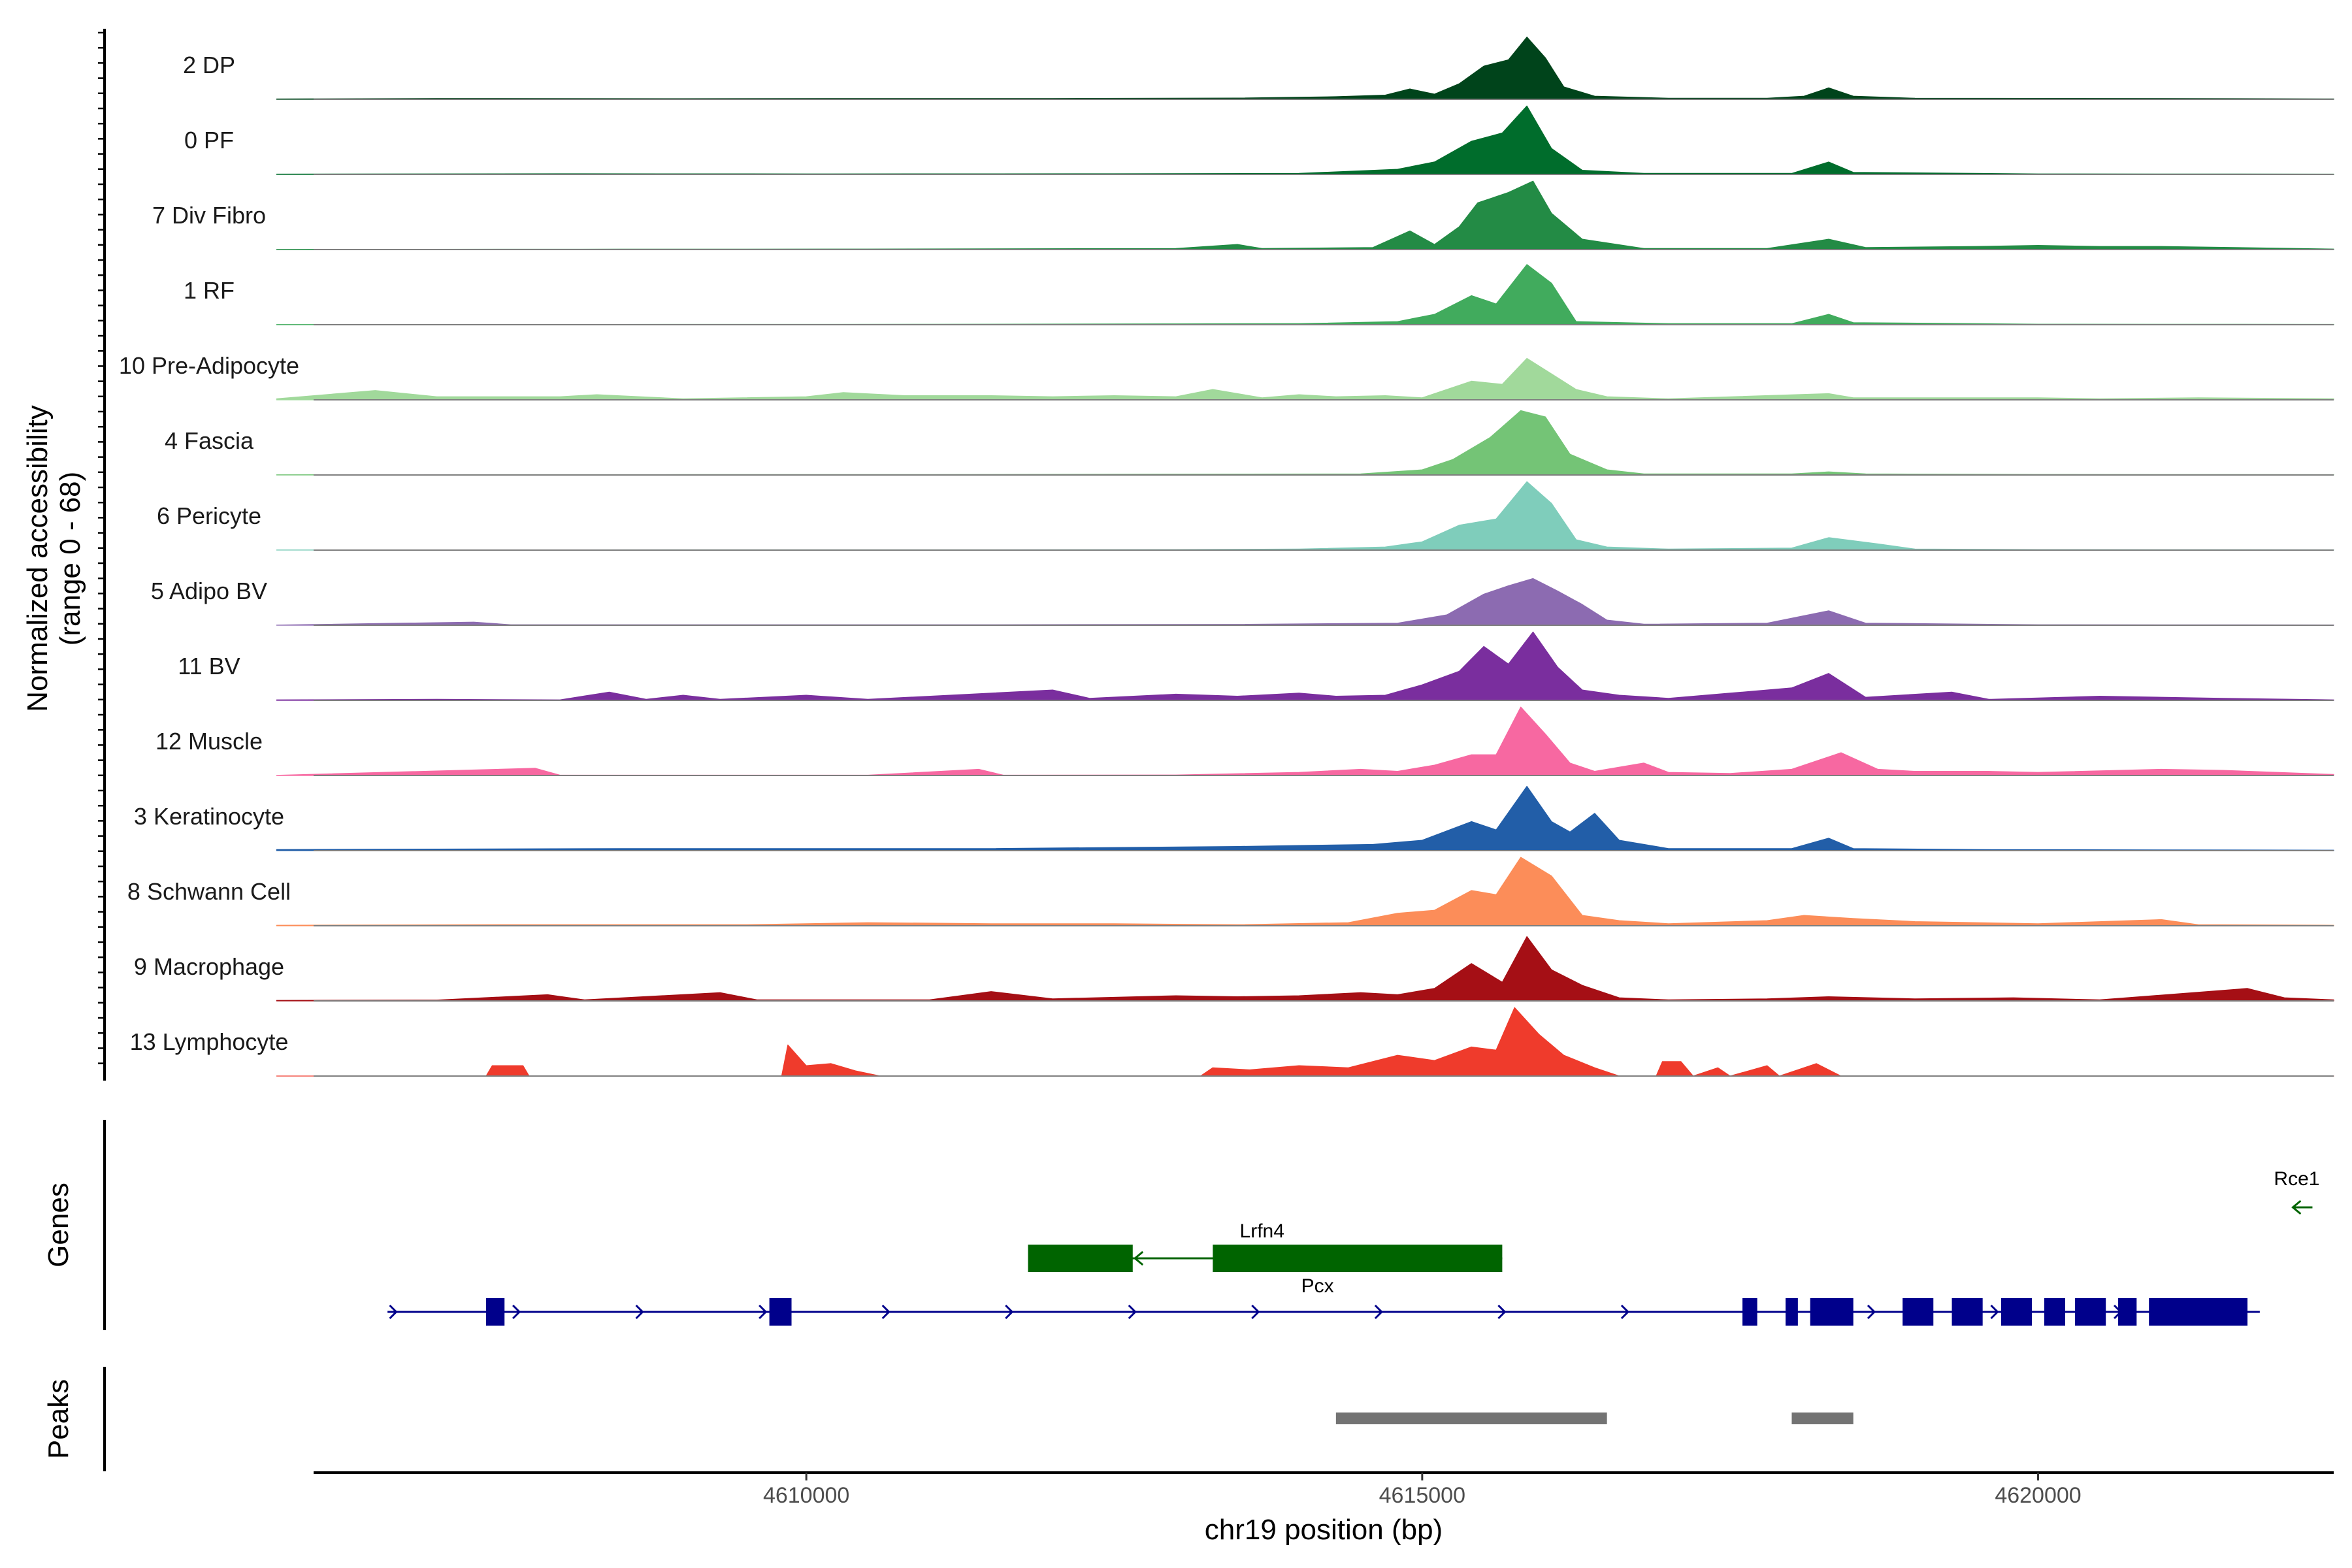 The height and width of the screenshot is (1568, 2352). I want to click on track-1-rf: 1 RF, so click(1259, 294).